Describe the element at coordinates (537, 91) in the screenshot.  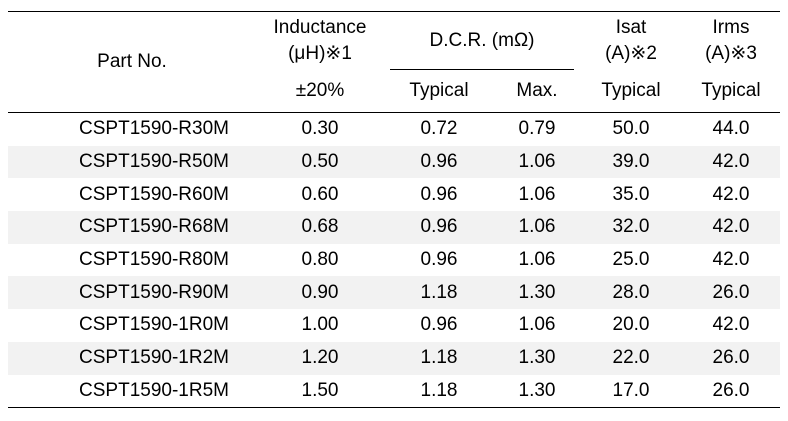
I see `header-dcr-max: Max.` at that location.